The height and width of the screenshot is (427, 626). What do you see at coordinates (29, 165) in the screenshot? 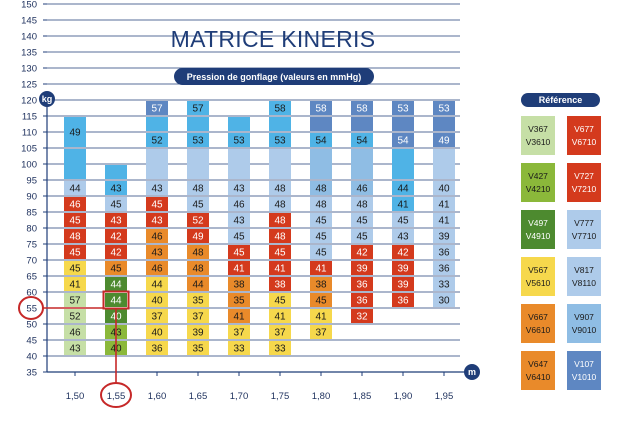
I see `y-tick-label: 100` at bounding box center [29, 165].